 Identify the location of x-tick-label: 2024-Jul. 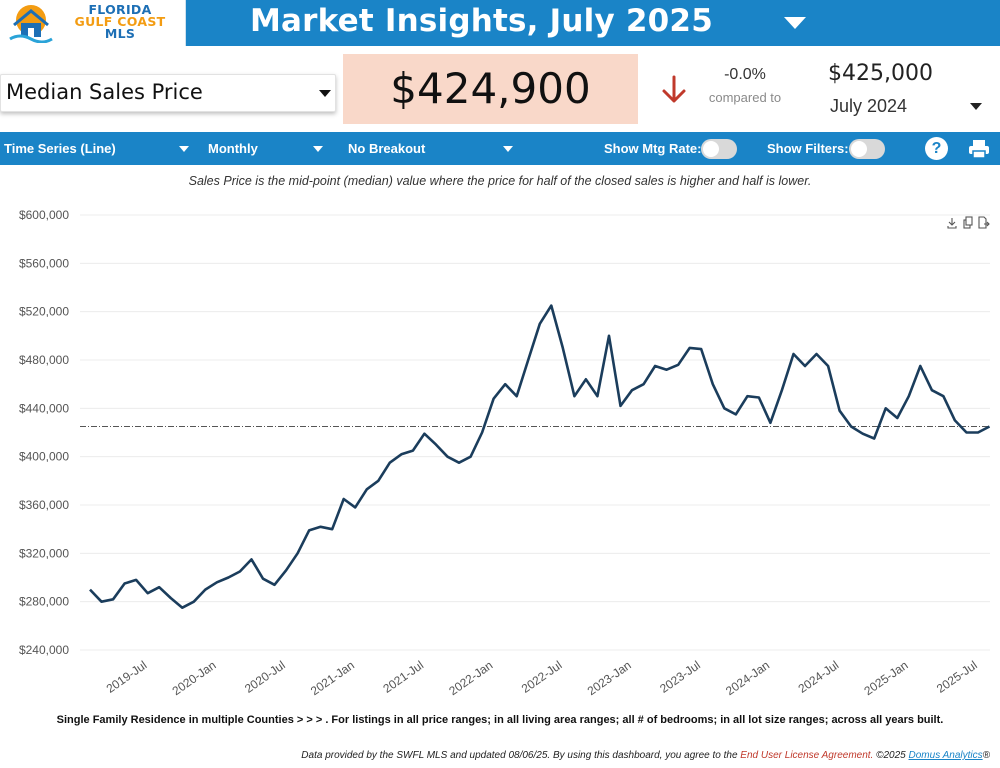
(819, 677).